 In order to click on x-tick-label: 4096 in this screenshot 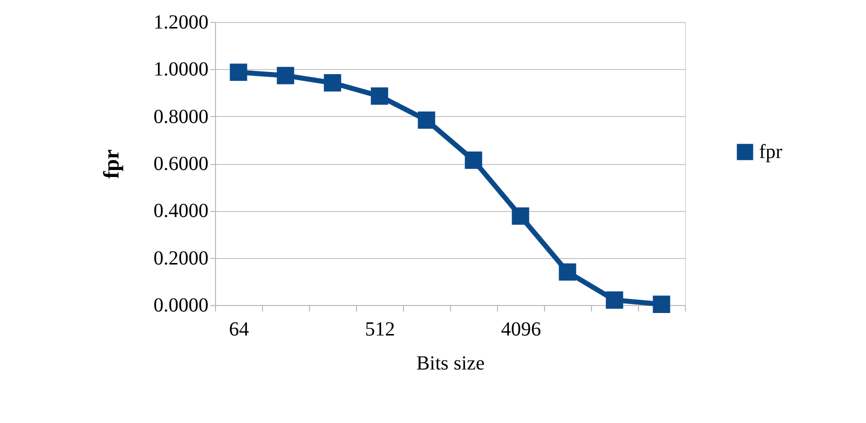, I will do `click(521, 329)`.